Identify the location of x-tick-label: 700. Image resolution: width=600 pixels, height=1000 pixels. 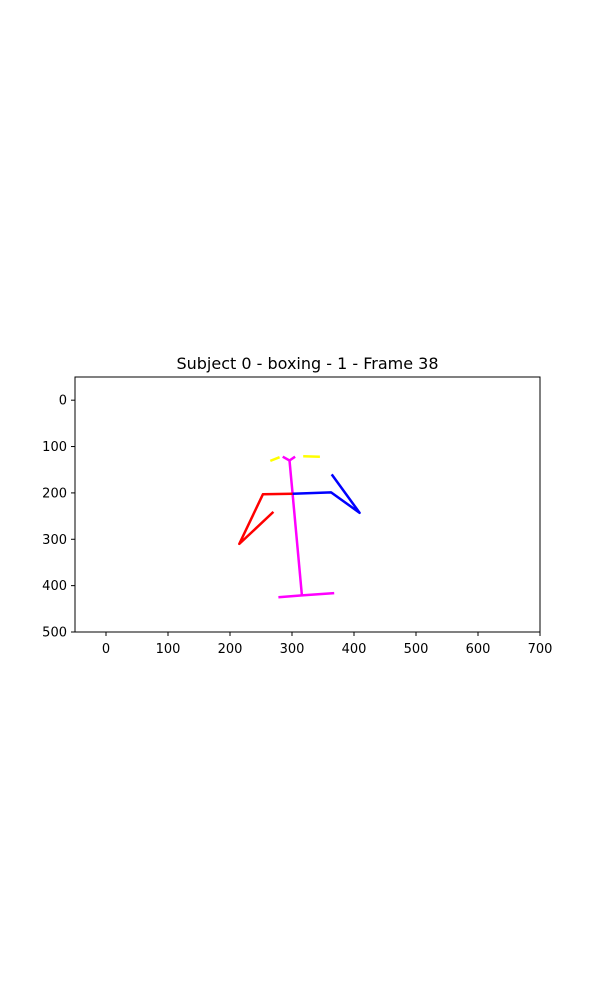
(540, 649).